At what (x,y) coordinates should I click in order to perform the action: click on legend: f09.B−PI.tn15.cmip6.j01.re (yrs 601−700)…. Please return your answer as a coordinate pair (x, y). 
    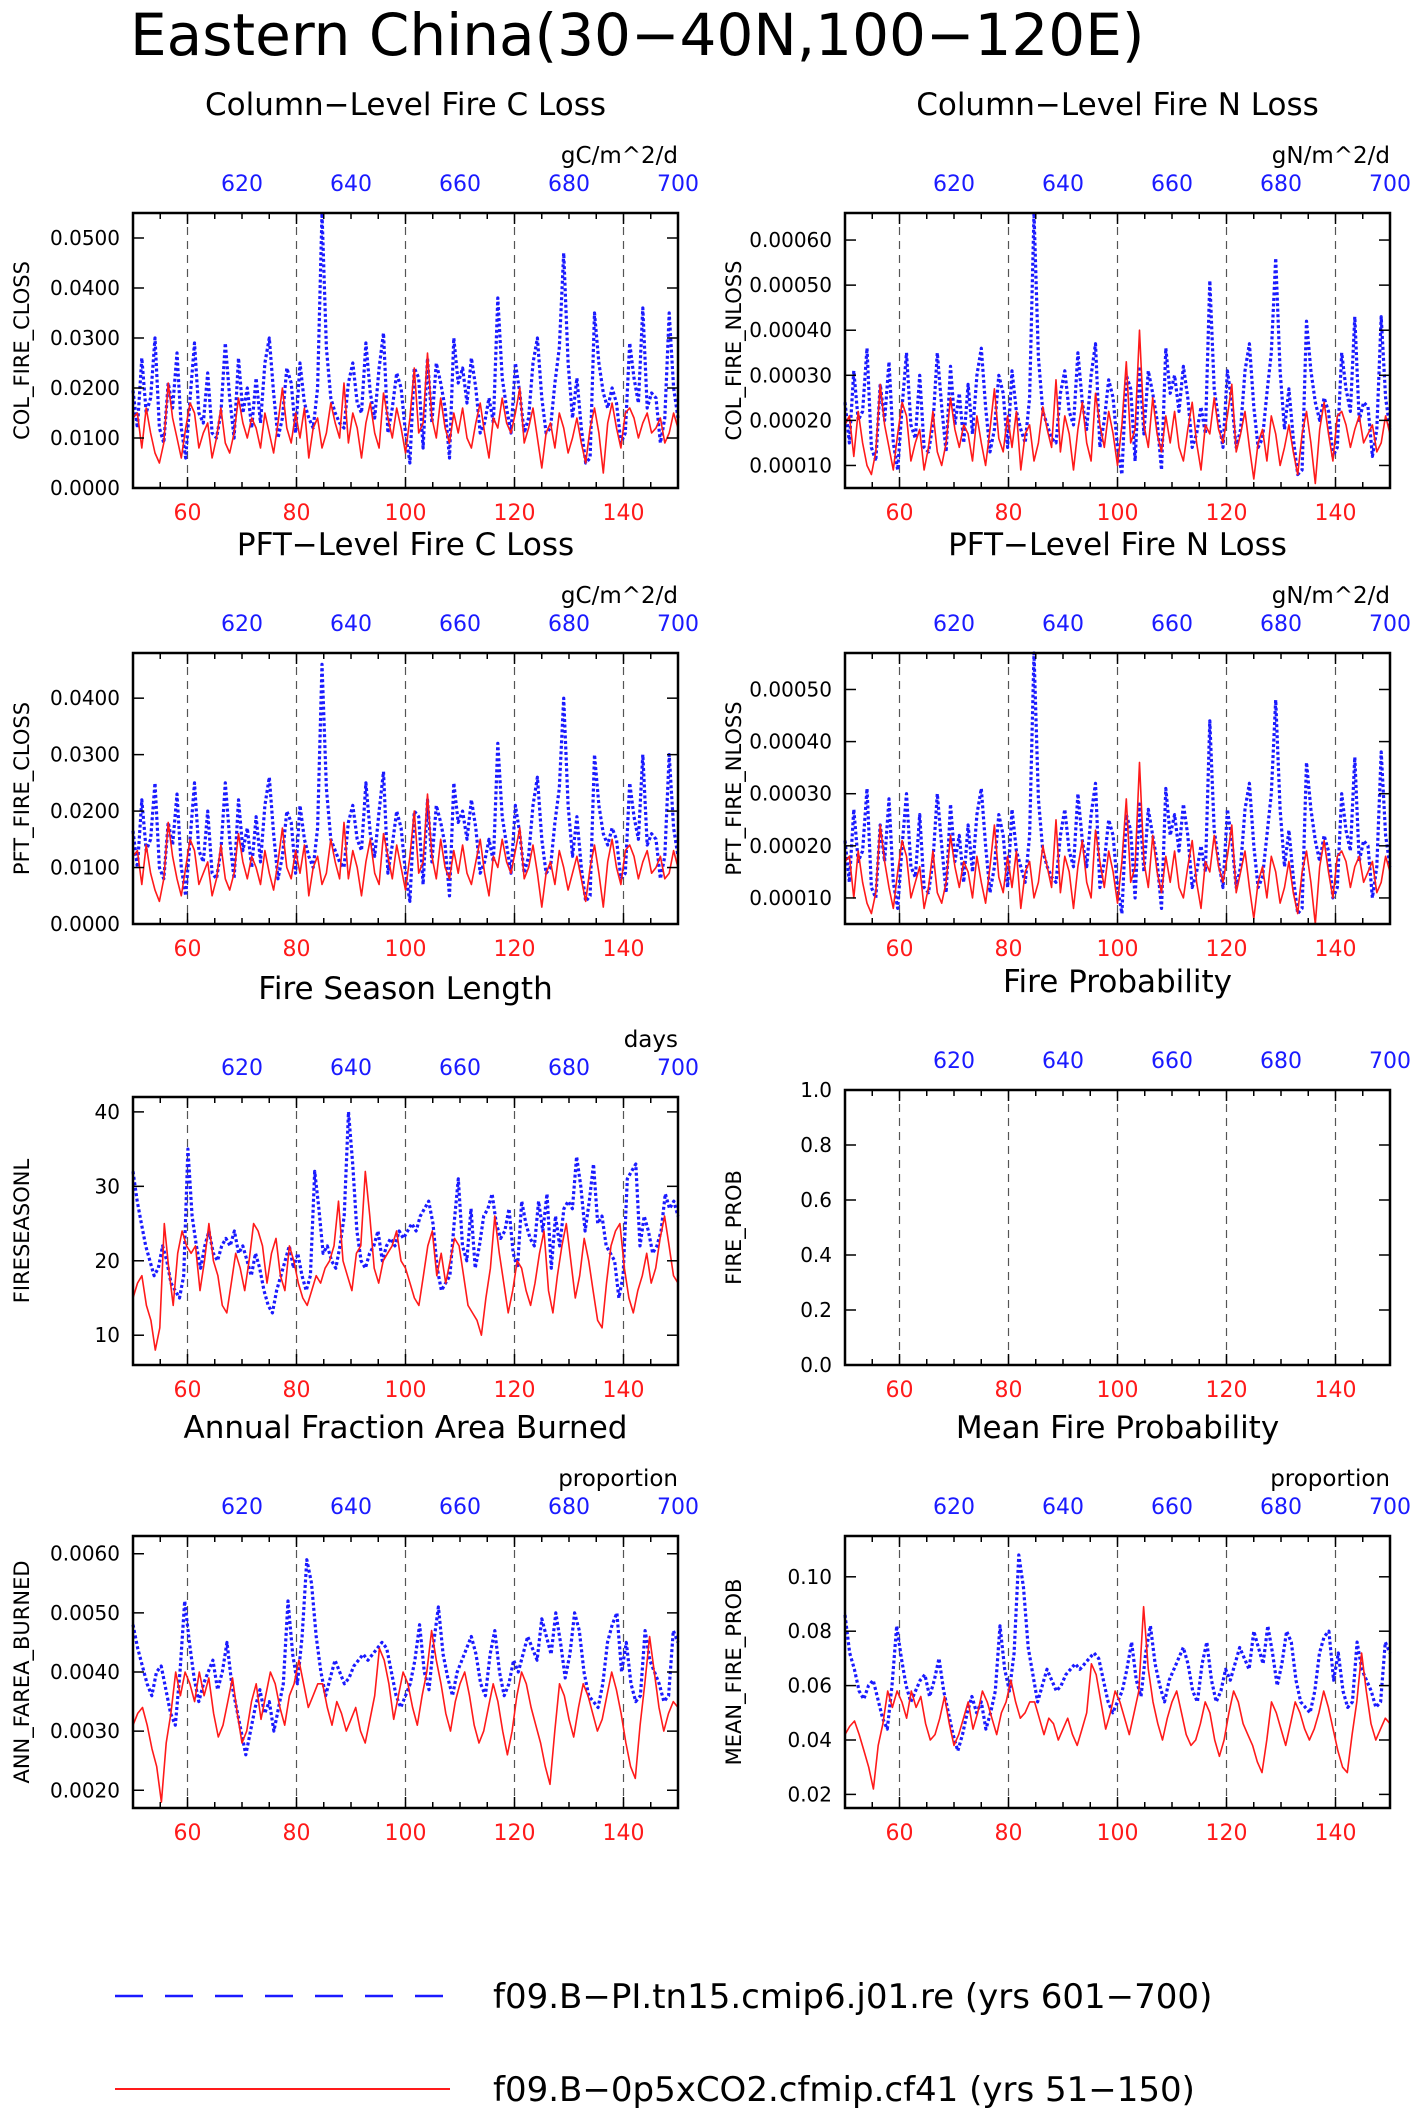
    Looking at the image, I should click on (663, 2043).